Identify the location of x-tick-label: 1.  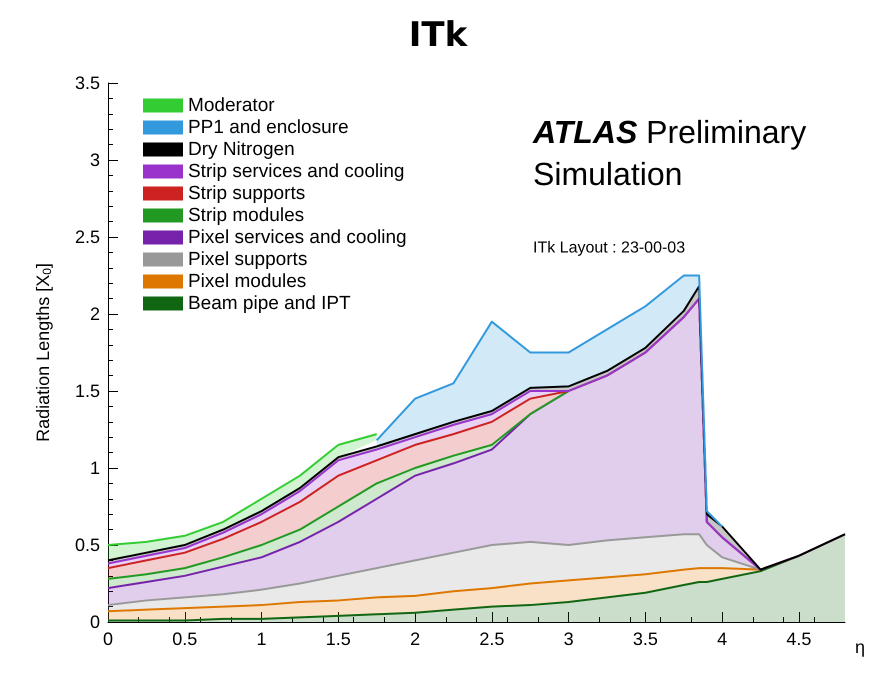
(261, 639).